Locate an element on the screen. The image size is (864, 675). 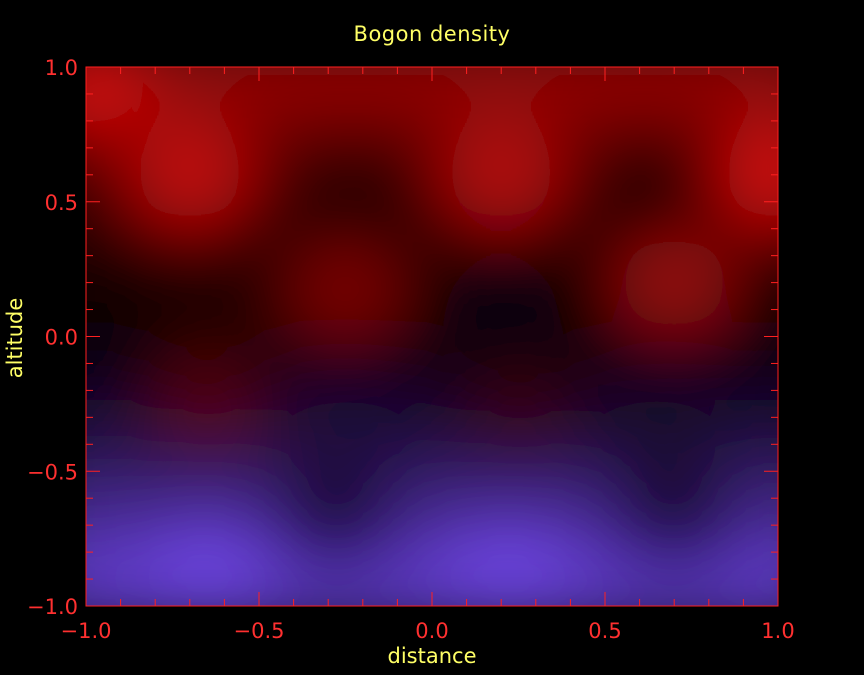
x-axis-label: distance is located at coordinates (432, 656).